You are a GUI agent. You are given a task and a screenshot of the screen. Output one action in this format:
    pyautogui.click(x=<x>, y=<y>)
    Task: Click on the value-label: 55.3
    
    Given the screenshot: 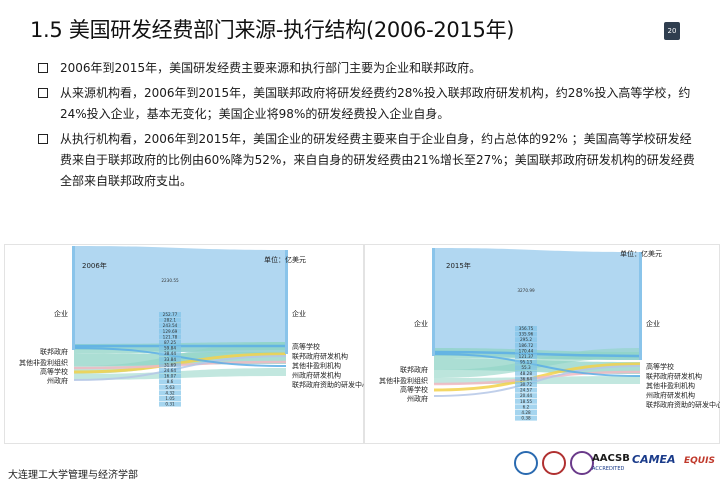 What is the action you would take?
    pyautogui.click(x=526, y=367)
    